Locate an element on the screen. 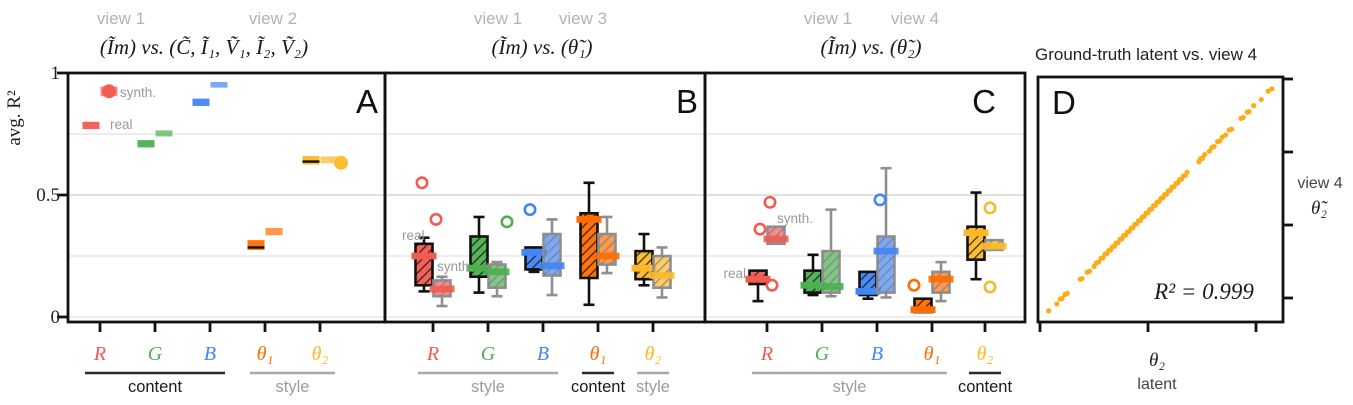  panel-b-title: (Ĩm) vs. (θ̃₁) is located at coordinates (542, 47).